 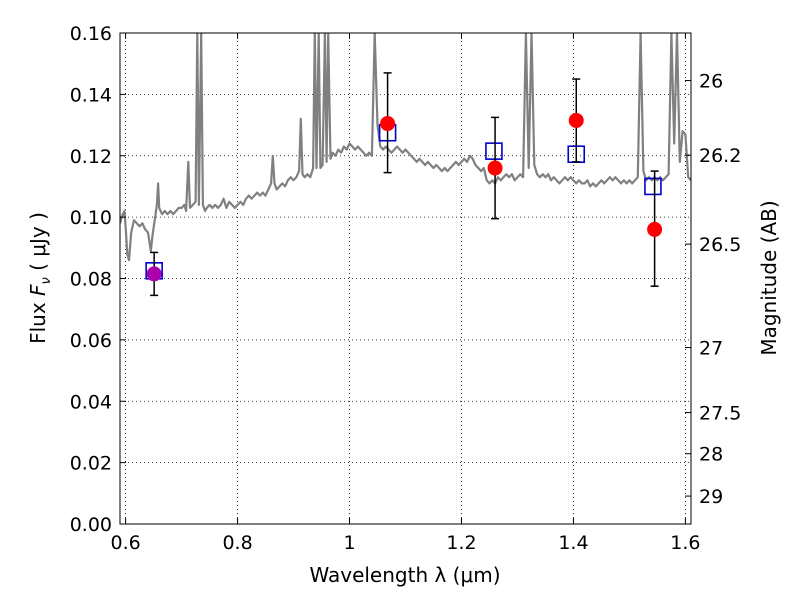 I want to click on y2-tick-label: 26.5, so click(x=720, y=245).